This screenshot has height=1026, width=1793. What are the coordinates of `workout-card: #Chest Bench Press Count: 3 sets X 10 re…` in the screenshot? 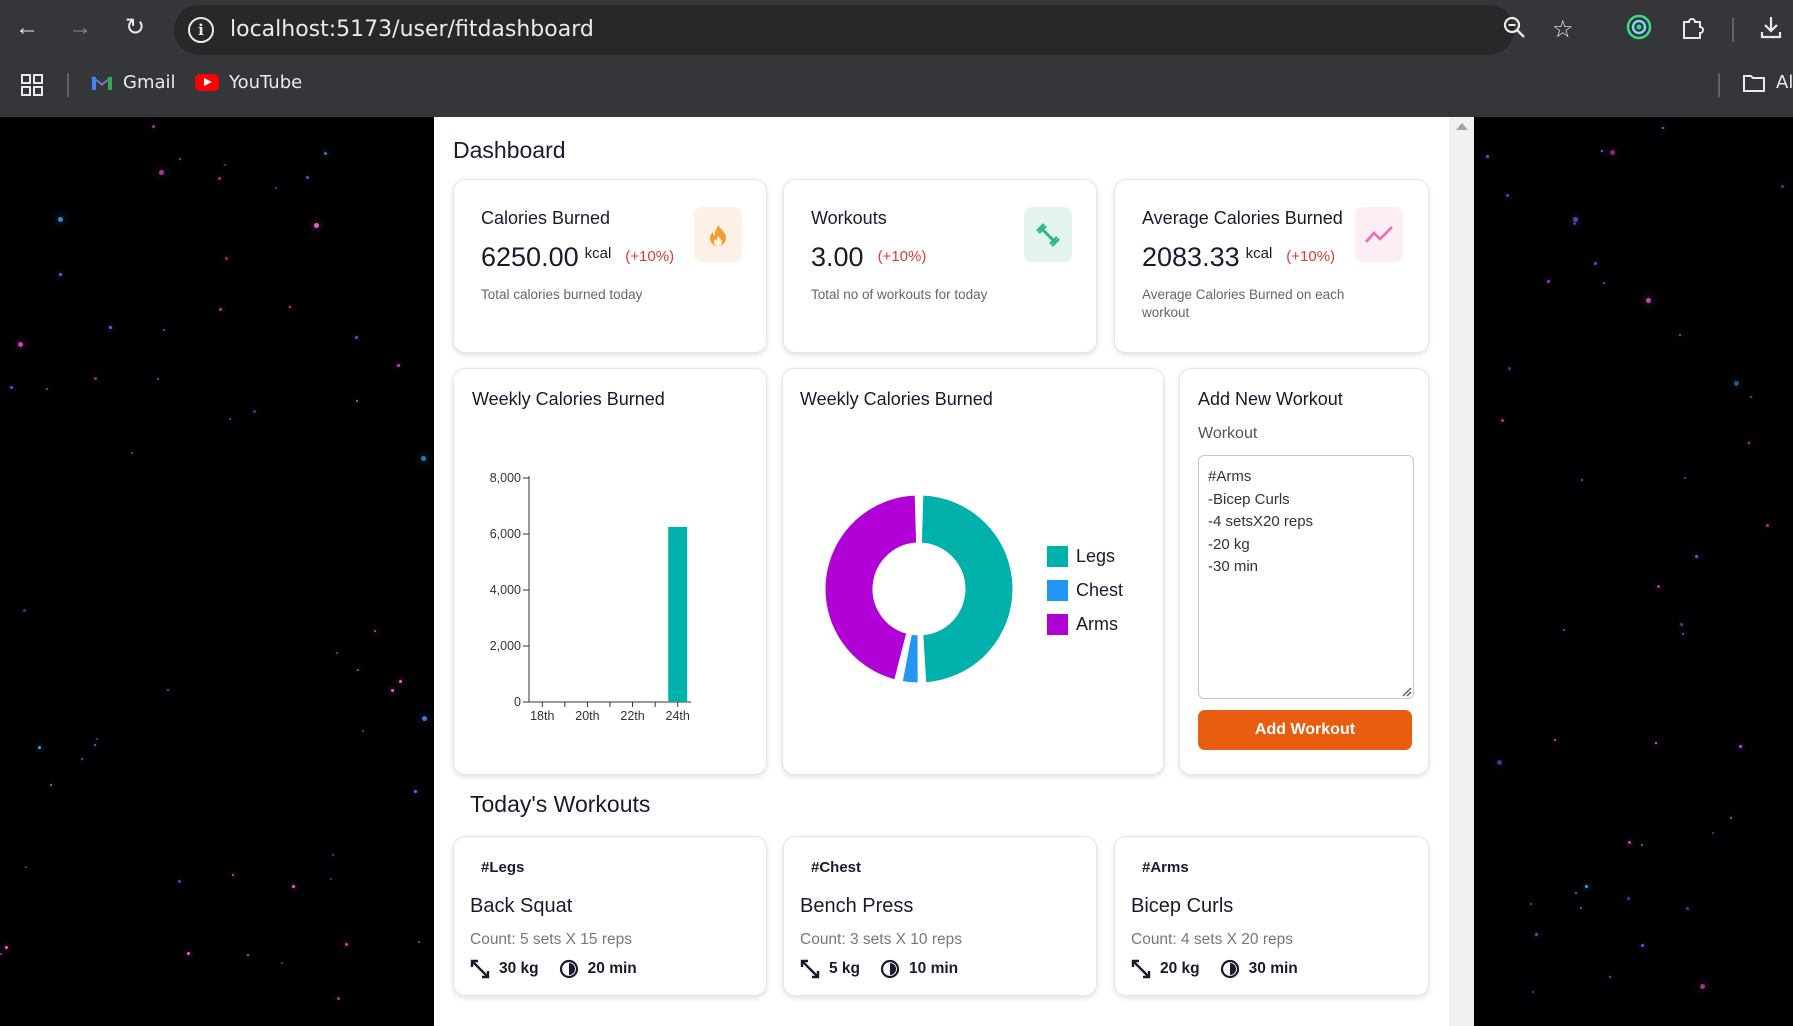 It's located at (940, 916).